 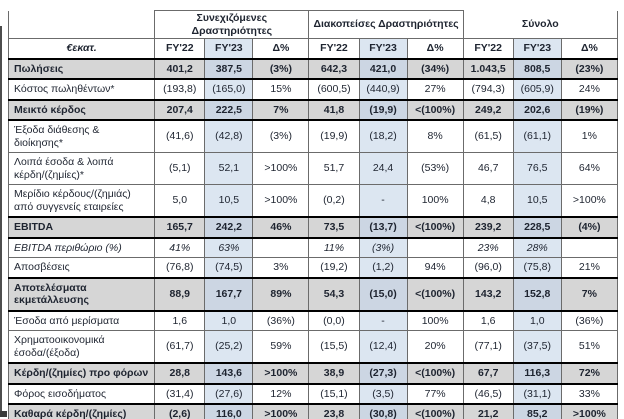 I want to click on cell-value: 76,5, so click(x=537, y=168).